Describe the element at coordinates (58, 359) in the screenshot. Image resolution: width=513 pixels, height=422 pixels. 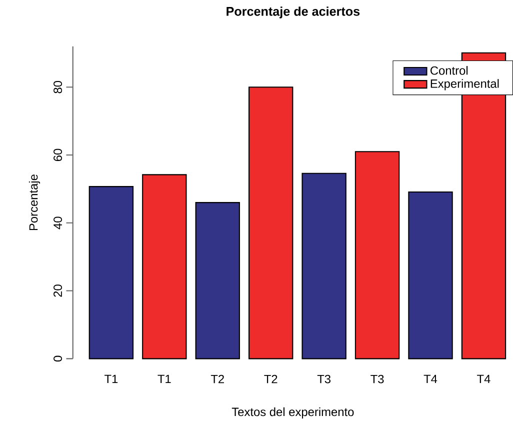
I see `y-tick-label: 0` at that location.